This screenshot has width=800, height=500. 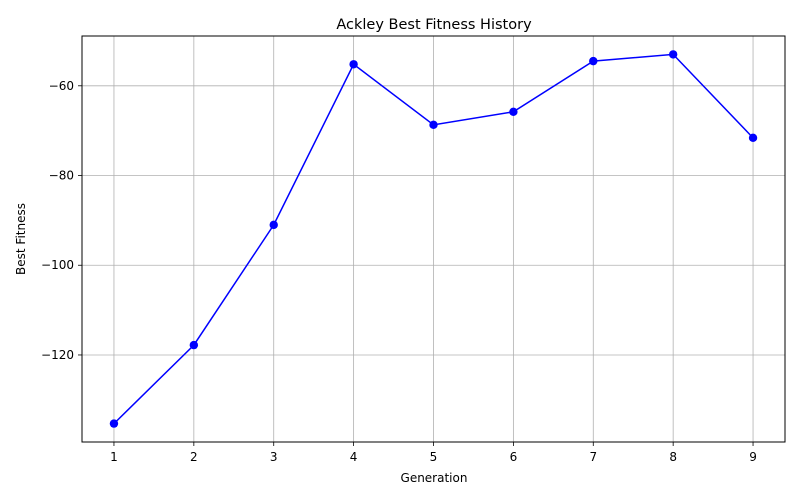 What do you see at coordinates (434, 25) in the screenshot?
I see `chart-title: Ackley Best Fitness History` at bounding box center [434, 25].